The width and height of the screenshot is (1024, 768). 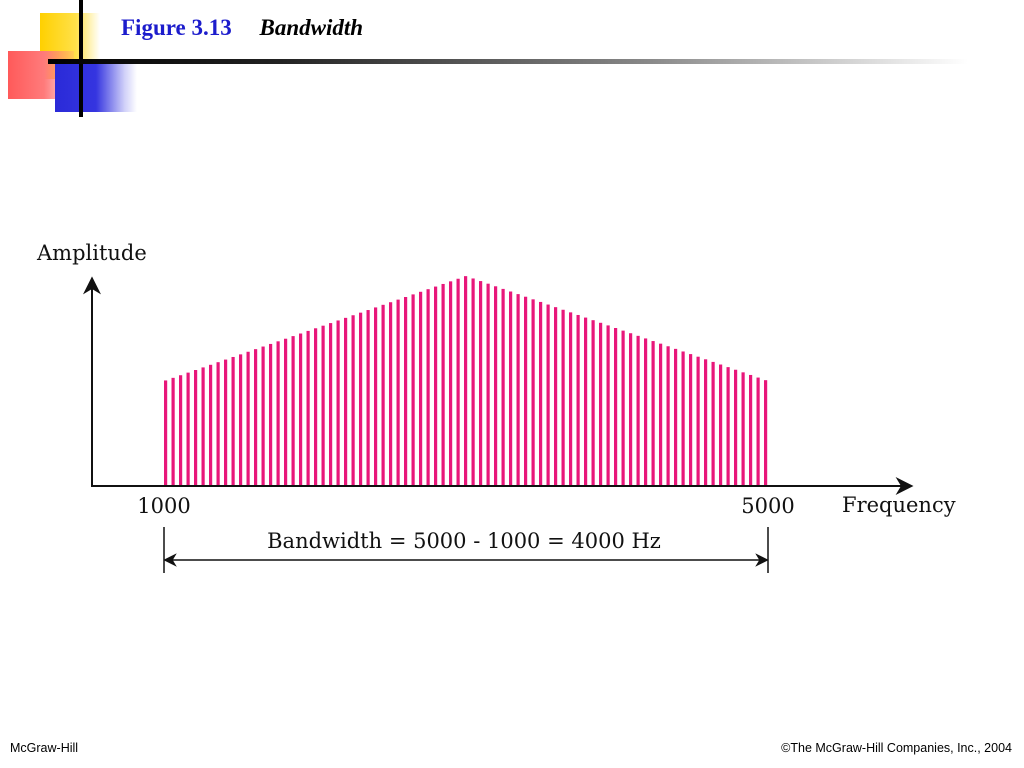 What do you see at coordinates (91, 253) in the screenshot?
I see `amplitude-axis-label: Amplitude` at bounding box center [91, 253].